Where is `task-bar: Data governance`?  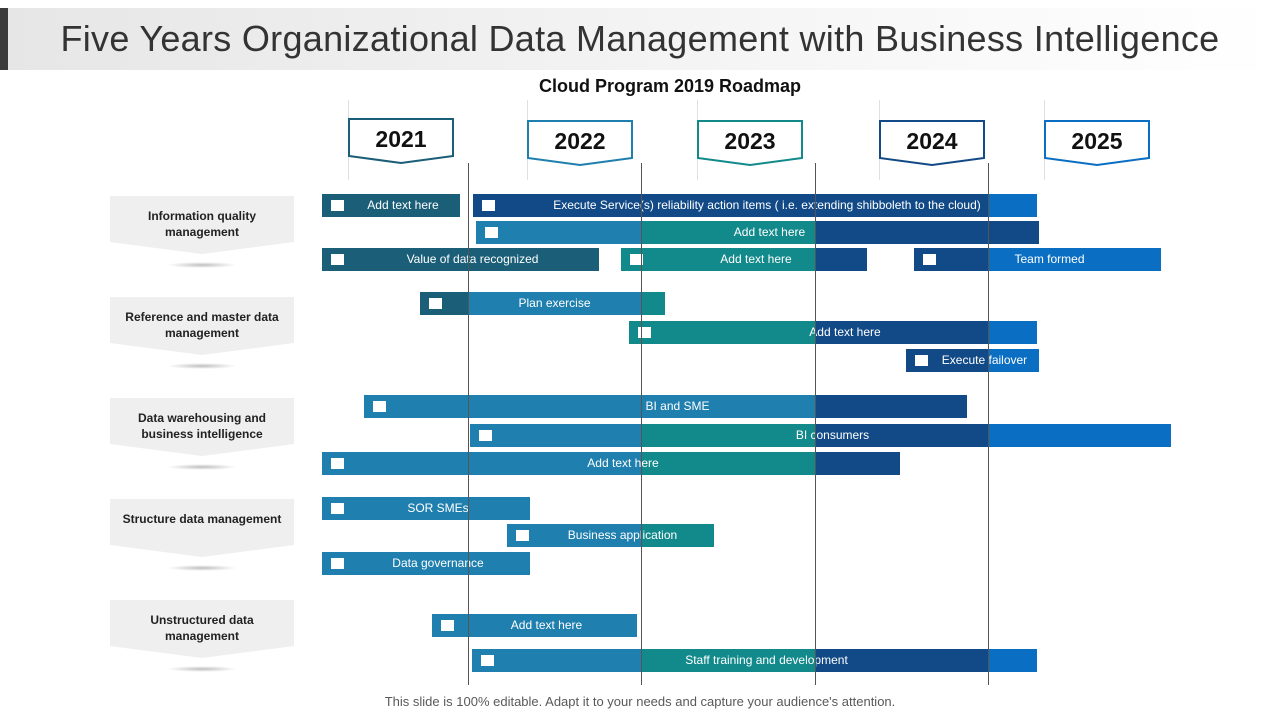
task-bar: Data governance is located at coordinates (426, 563).